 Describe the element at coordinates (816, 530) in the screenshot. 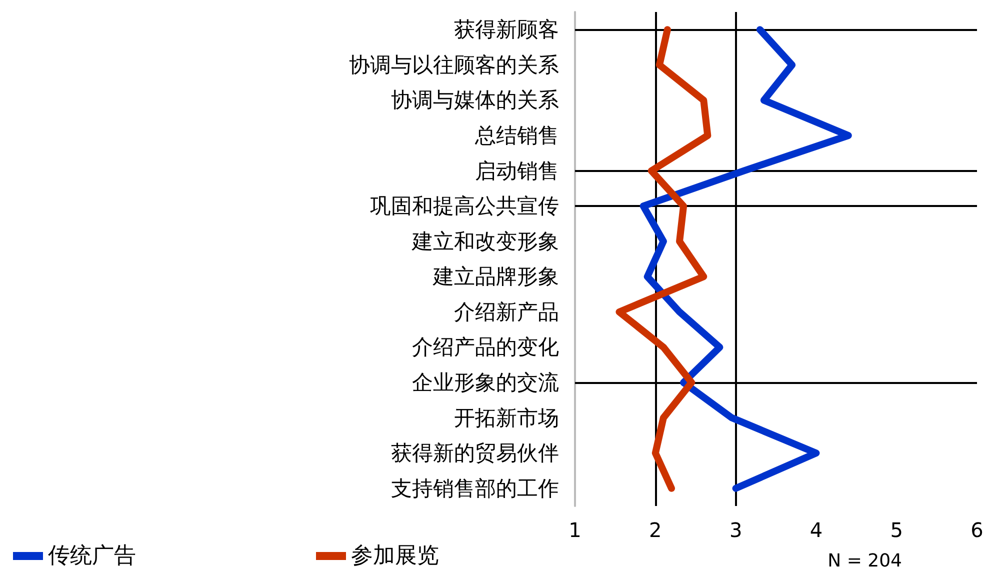

I see `x-tick-label: 4` at that location.